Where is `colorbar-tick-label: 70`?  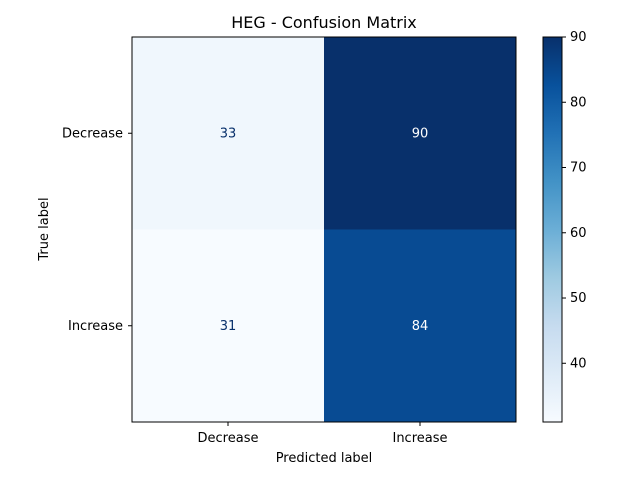 colorbar-tick-label: 70 is located at coordinates (578, 168).